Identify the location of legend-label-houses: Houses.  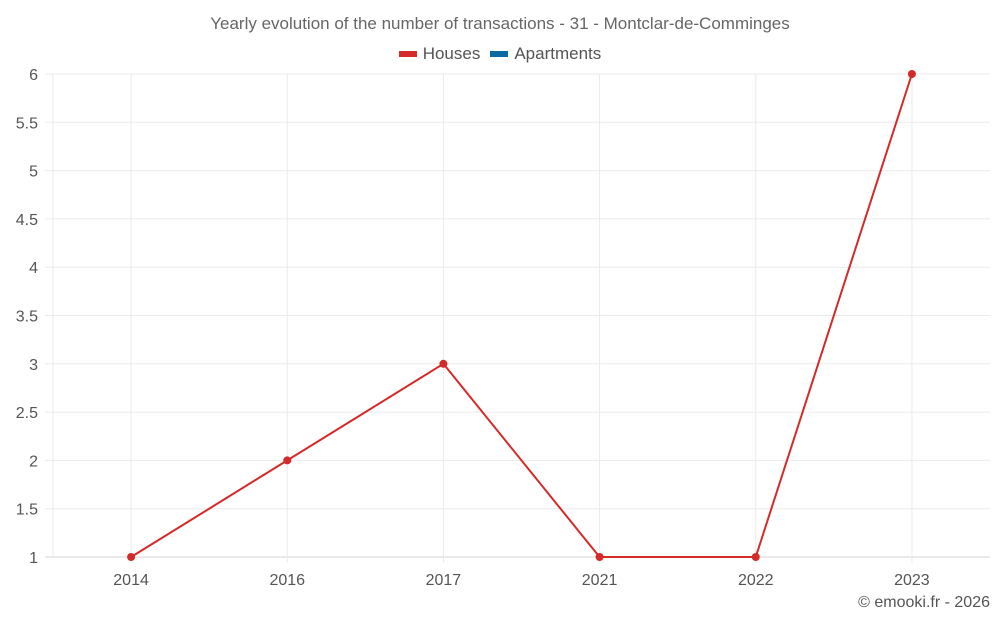
(451, 53).